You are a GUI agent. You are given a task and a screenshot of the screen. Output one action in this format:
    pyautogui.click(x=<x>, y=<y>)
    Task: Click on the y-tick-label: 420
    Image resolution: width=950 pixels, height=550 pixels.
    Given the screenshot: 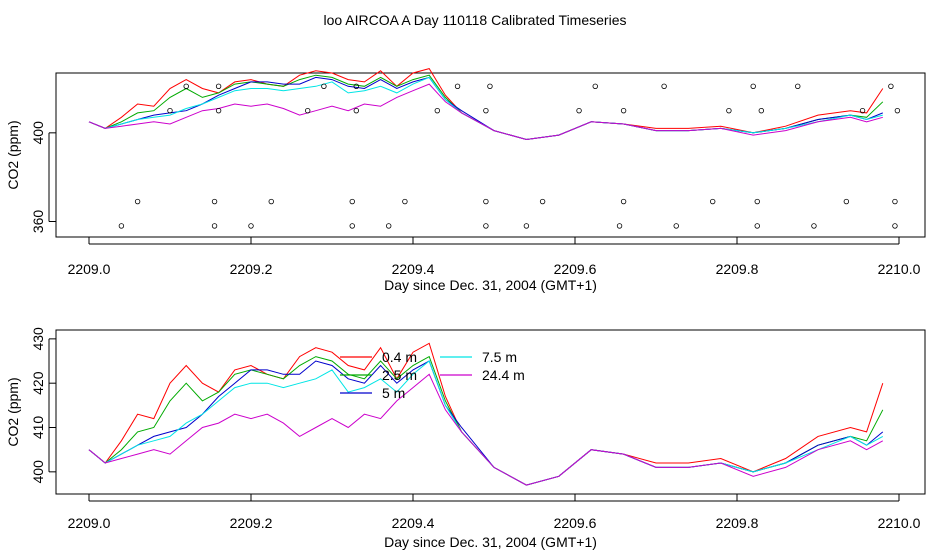 What is the action you would take?
    pyautogui.click(x=38, y=383)
    